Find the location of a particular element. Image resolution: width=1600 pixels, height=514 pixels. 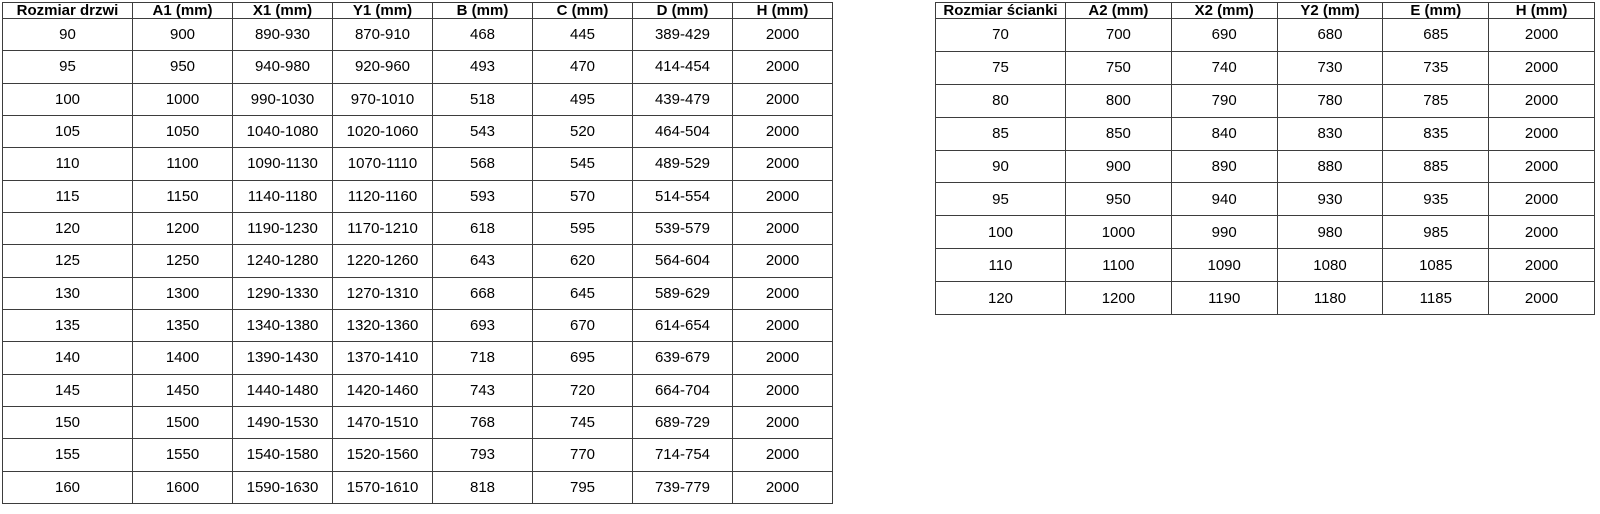

table-cell: 1190 is located at coordinates (1224, 298).